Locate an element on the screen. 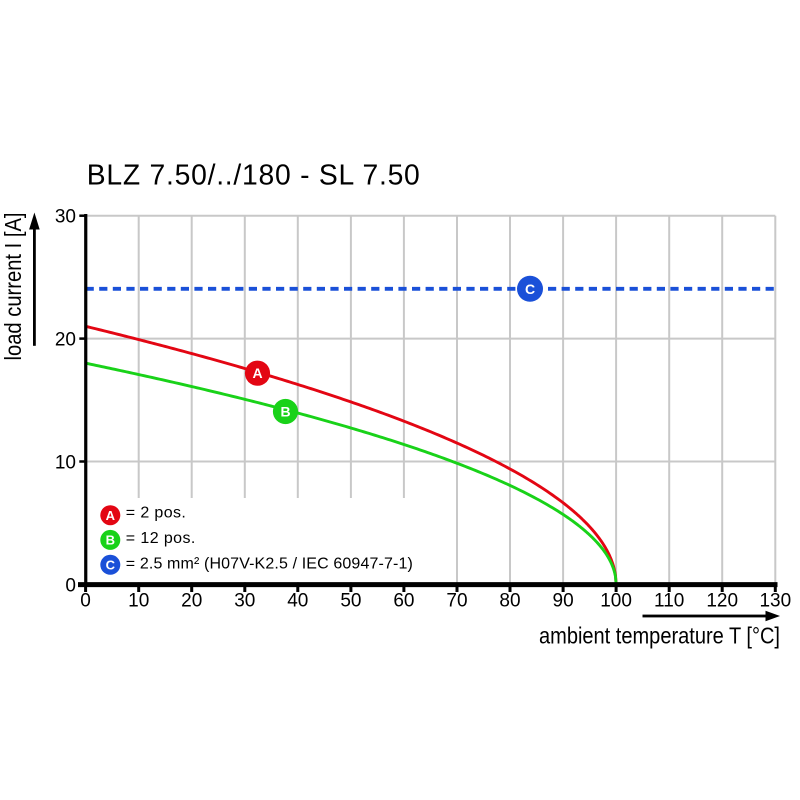  svg-text: 70 is located at coordinates (456, 601).